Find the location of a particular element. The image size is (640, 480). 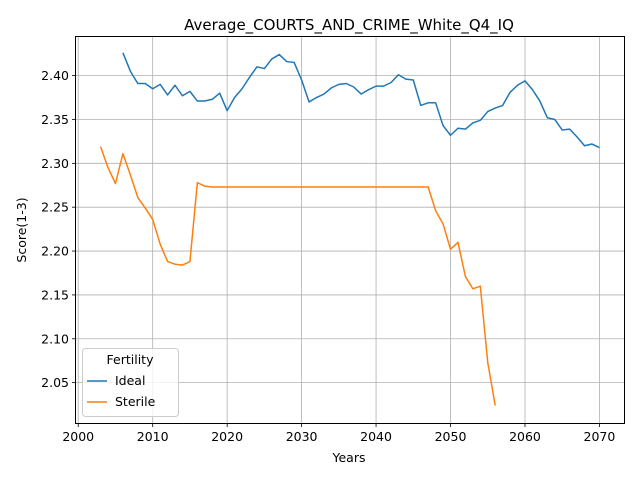

x-tick-label: 2070 is located at coordinates (600, 436).